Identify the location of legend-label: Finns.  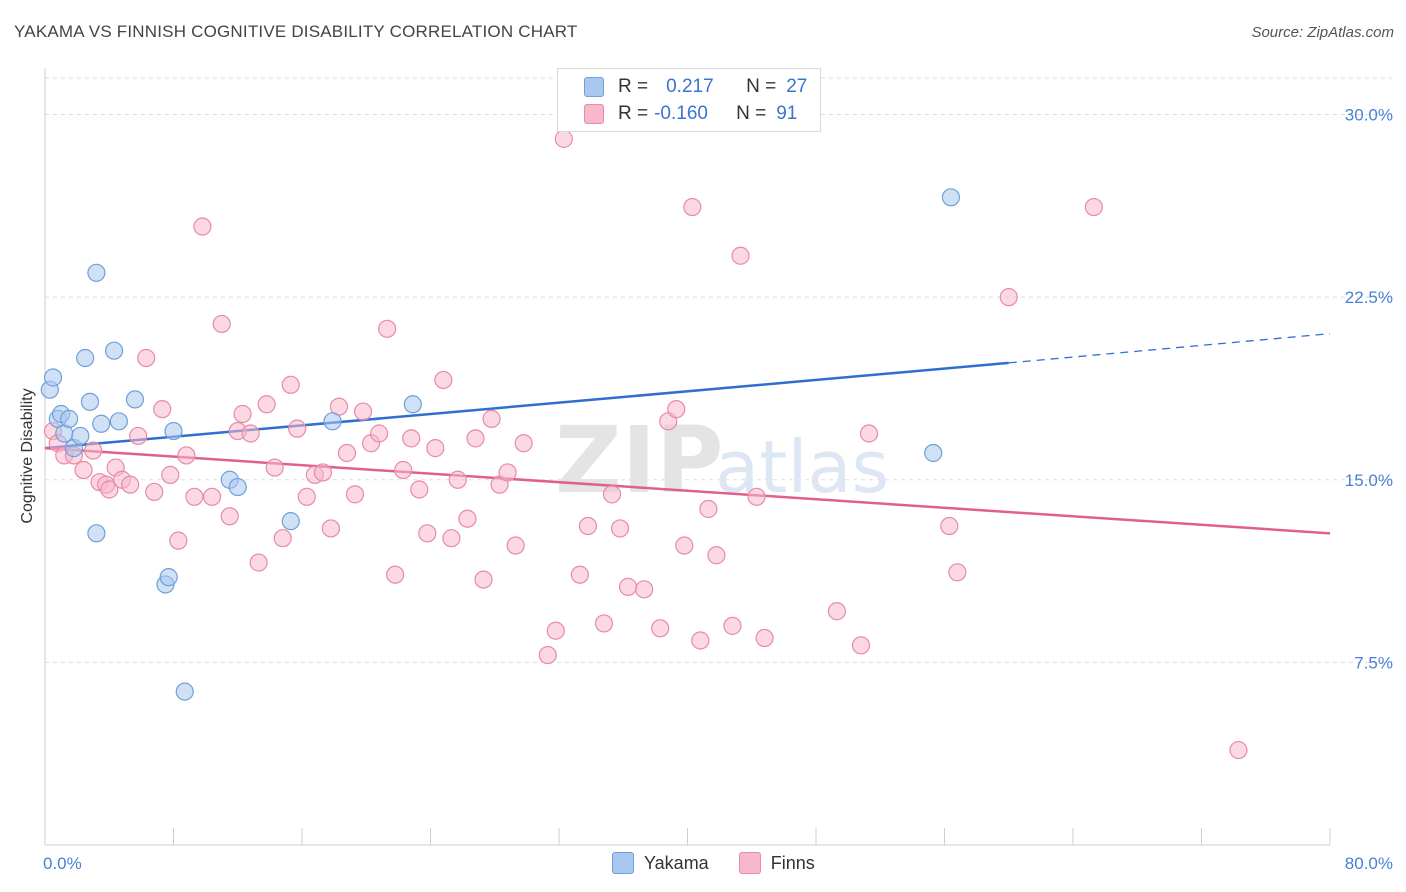
(792, 862).